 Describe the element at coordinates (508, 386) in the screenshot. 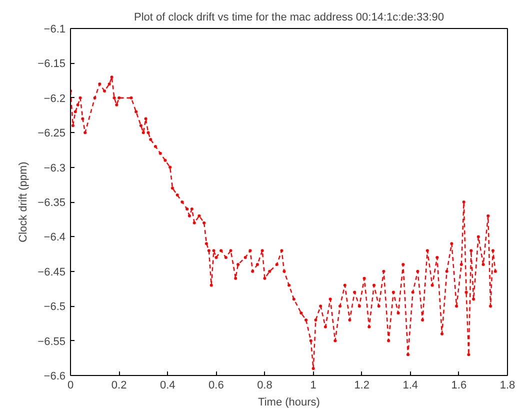

I see `x-tick-label: 1.8` at that location.